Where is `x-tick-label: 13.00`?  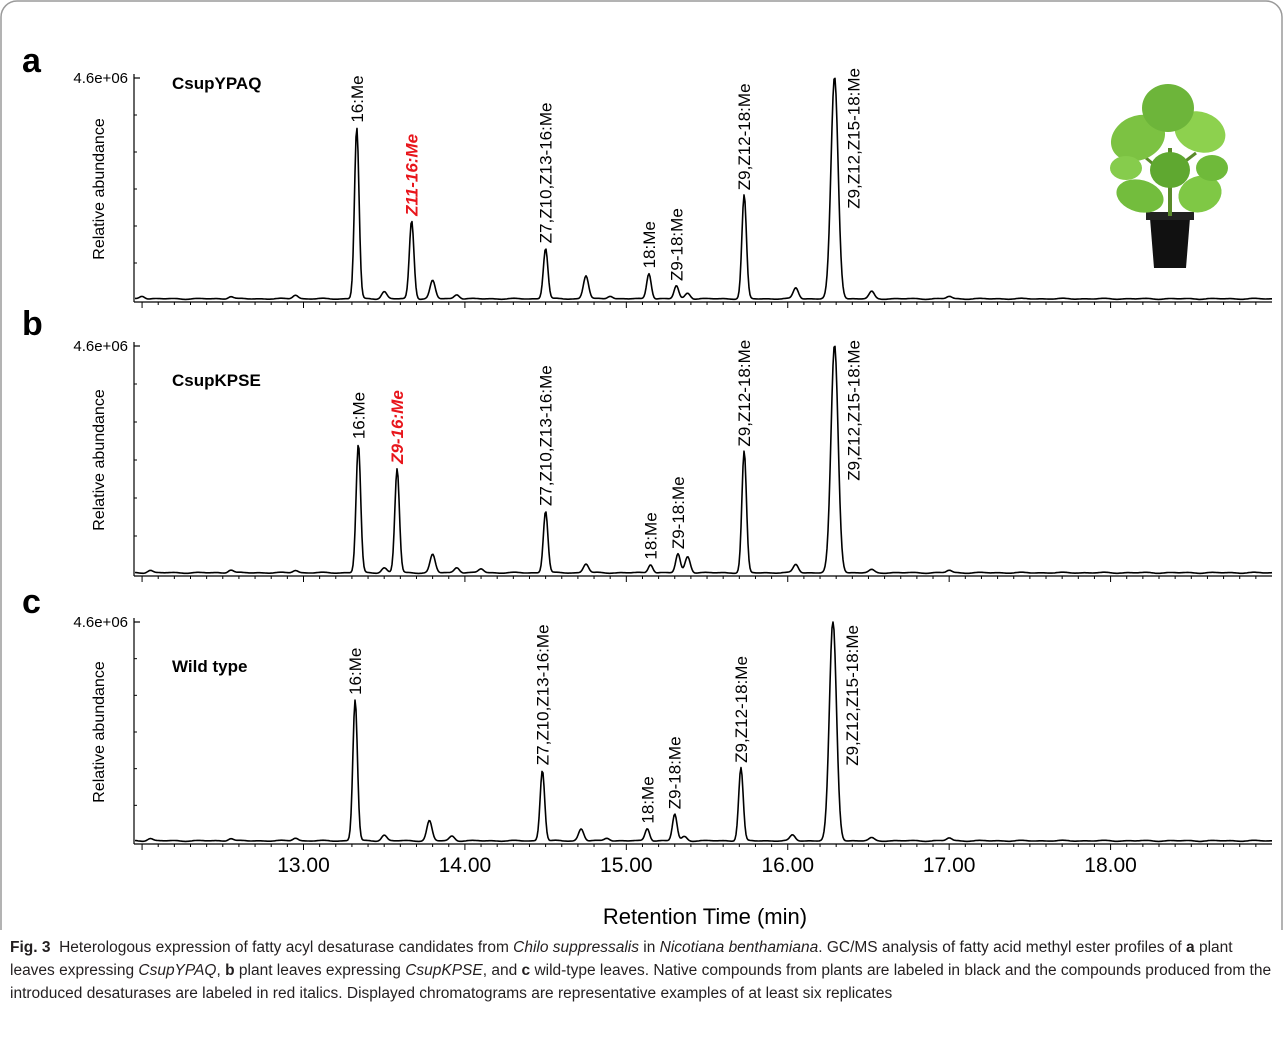 x-tick-label: 13.00 is located at coordinates (303, 865).